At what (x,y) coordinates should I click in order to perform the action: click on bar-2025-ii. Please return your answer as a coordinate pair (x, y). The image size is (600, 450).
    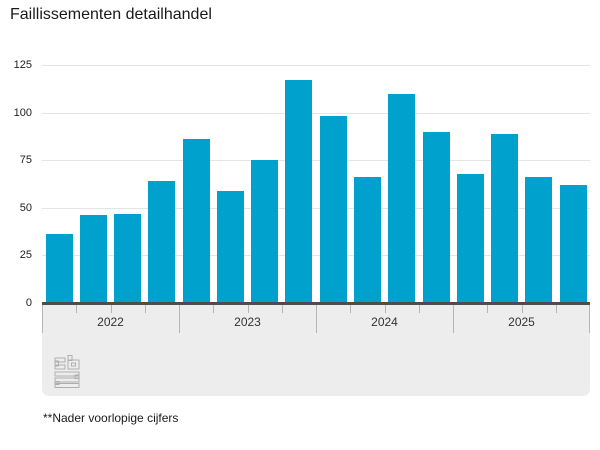
    Looking at the image, I should click on (505, 218).